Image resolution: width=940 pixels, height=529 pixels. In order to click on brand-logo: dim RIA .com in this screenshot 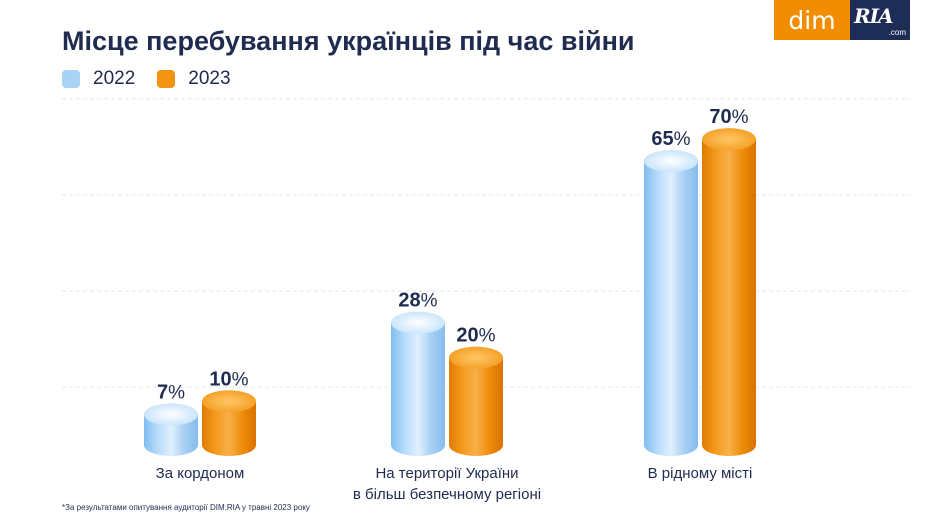, I will do `click(842, 20)`.